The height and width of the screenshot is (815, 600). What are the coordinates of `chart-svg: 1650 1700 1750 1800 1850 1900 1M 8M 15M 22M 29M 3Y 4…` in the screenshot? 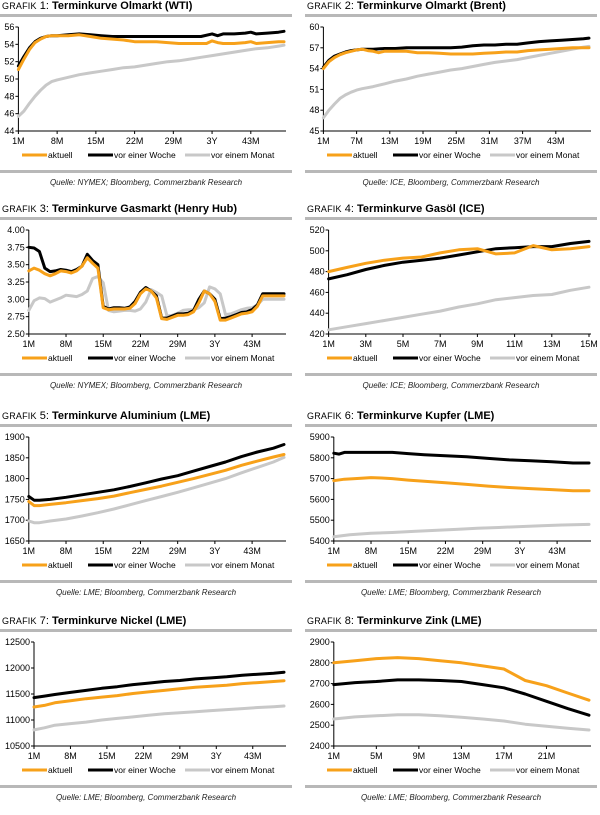 It's located at (145, 501).